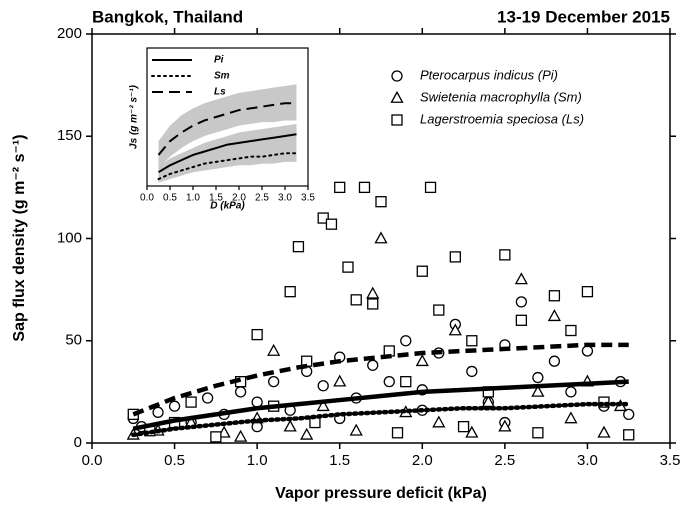 Image resolution: width=686 pixels, height=508 pixels. What do you see at coordinates (381, 493) in the screenshot?
I see `x-axis-label: Vapor pressure deficit (kPa)` at bounding box center [381, 493].